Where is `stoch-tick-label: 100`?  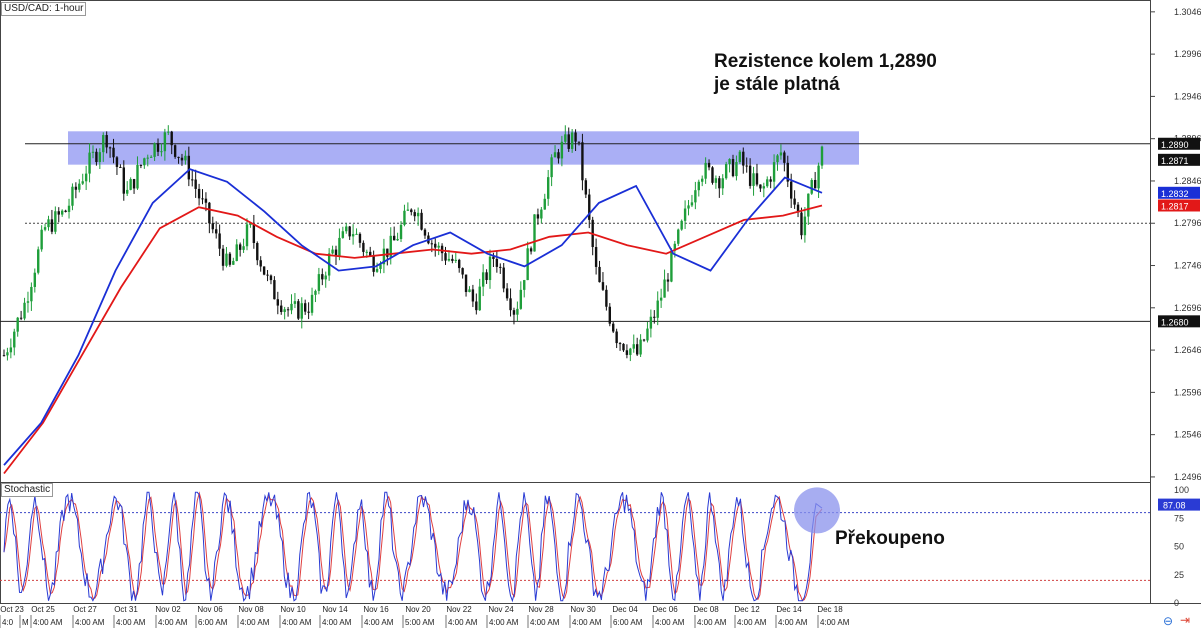 stoch-tick-label: 100 is located at coordinates (1181, 490).